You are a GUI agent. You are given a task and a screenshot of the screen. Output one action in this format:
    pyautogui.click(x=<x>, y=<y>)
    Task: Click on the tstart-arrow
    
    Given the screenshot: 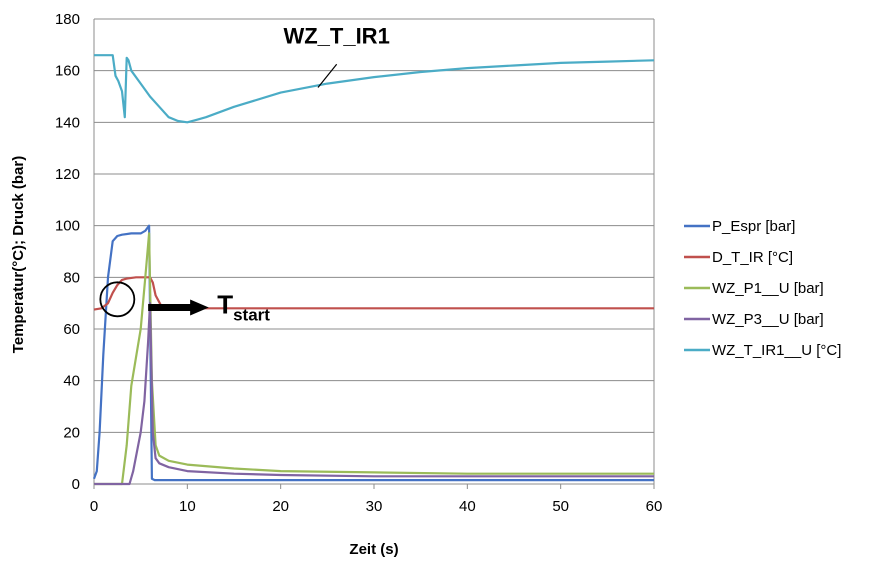 What is the action you would take?
    pyautogui.click(x=178, y=307)
    